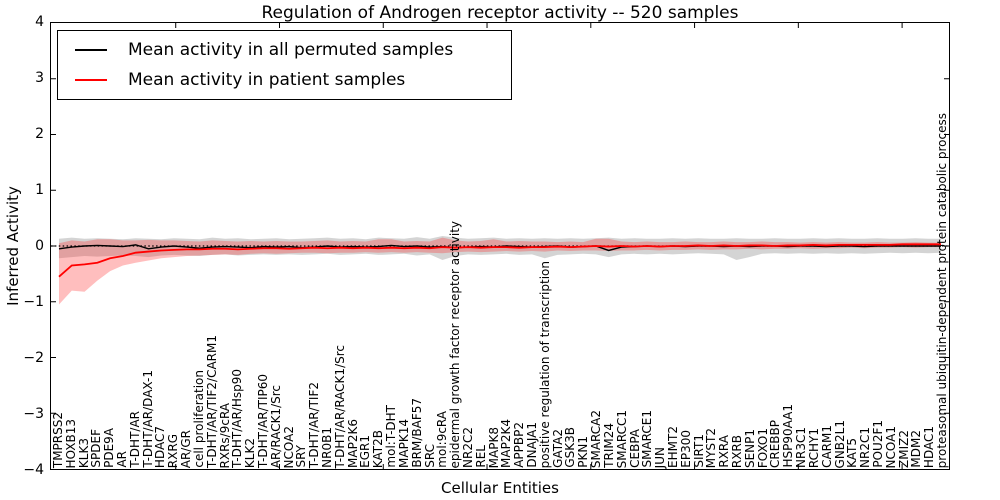 This screenshot has height=500, width=1000. Describe the element at coordinates (327, 447) in the screenshot. I see `x-tick-label: NR0B1` at that location.